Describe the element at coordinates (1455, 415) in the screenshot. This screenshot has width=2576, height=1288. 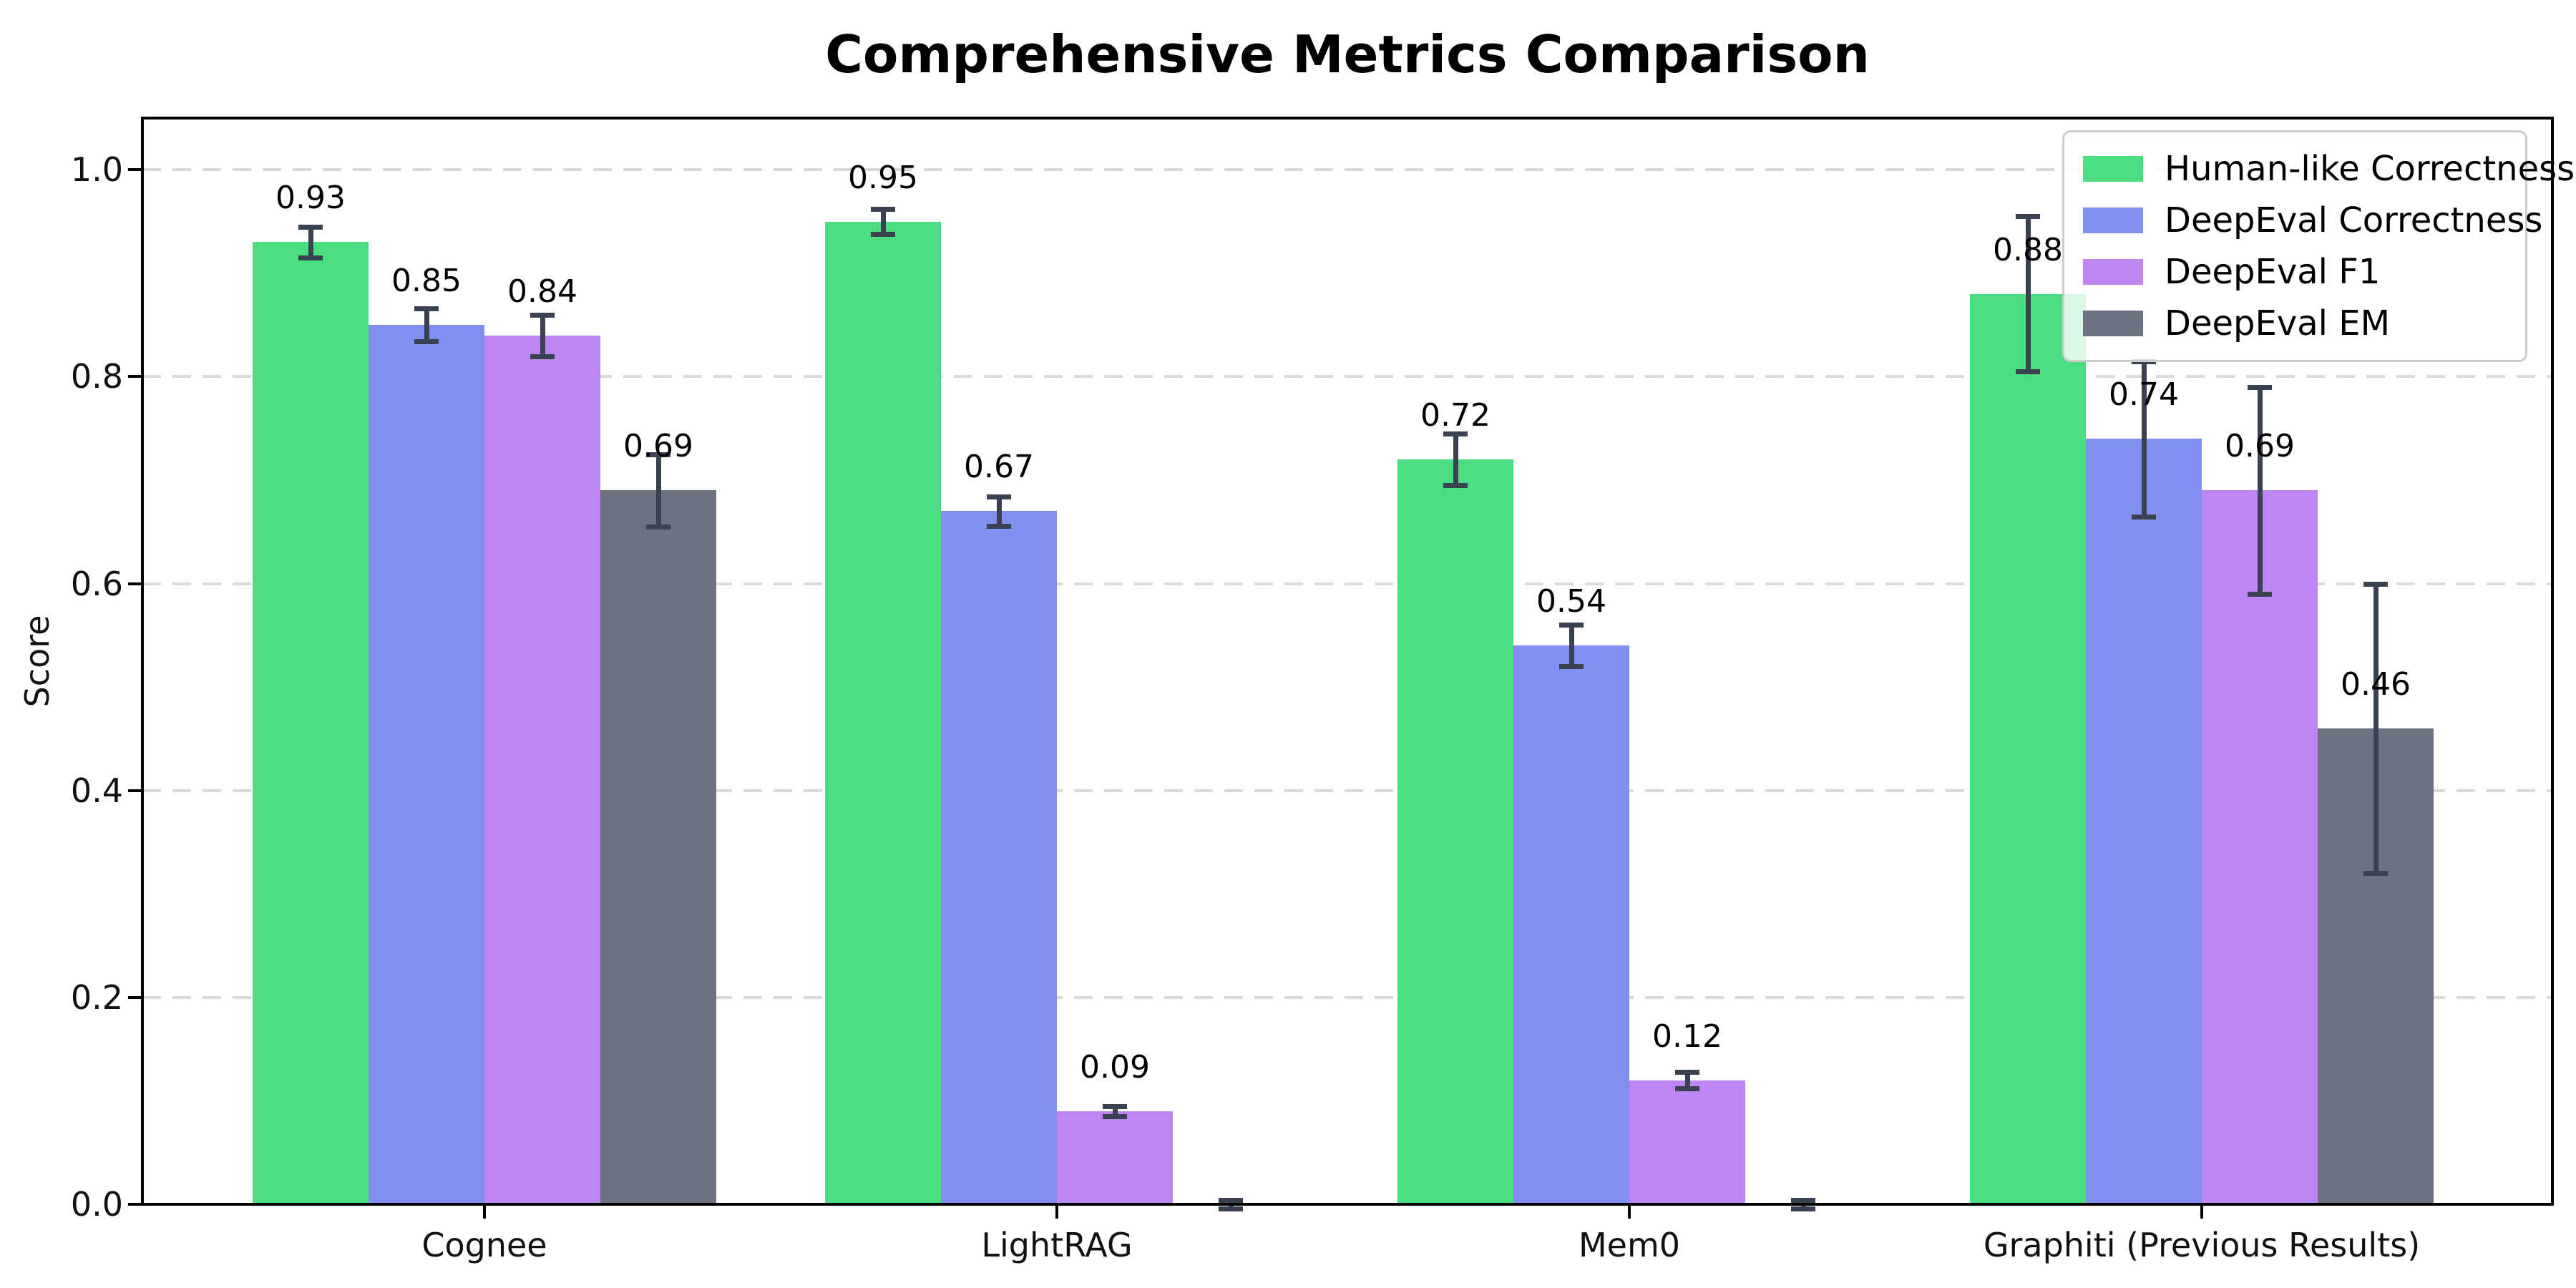
I see `value-label-human-like-correctness-mem0: 0.72` at that location.